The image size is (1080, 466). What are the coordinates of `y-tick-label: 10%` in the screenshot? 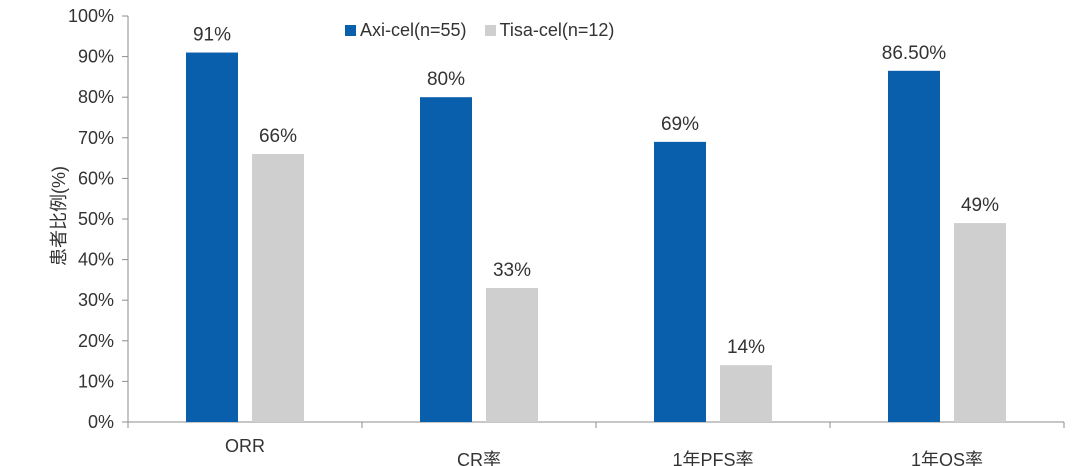 It's located at (96, 381).